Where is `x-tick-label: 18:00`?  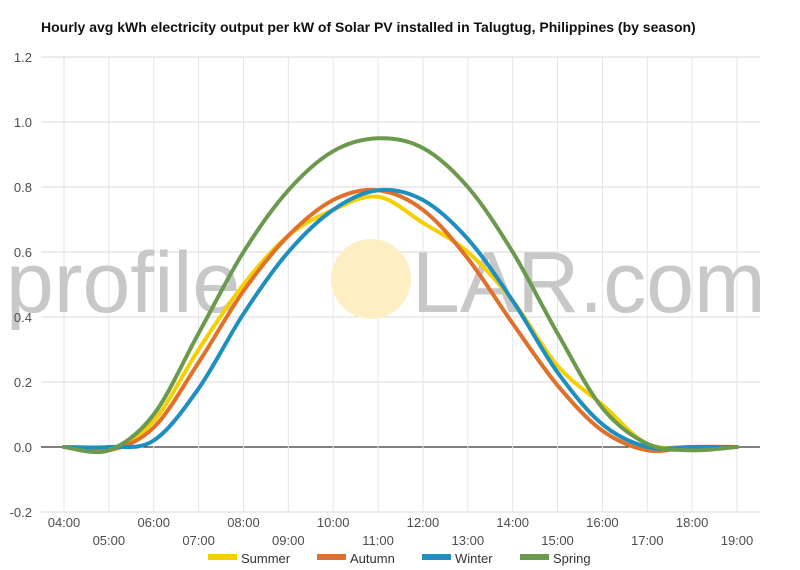
x-tick-label: 18:00 is located at coordinates (692, 522).